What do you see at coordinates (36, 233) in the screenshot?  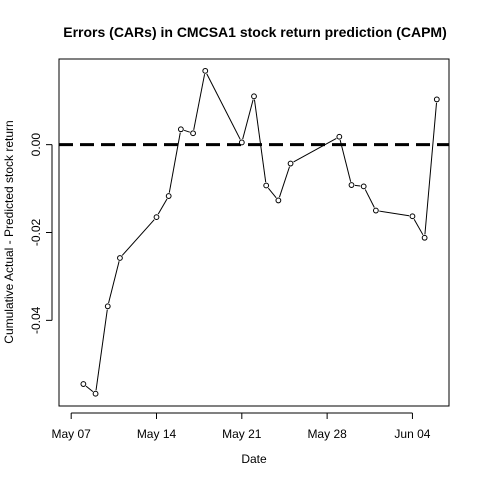 I see `y-tick-label: -0.02` at bounding box center [36, 233].